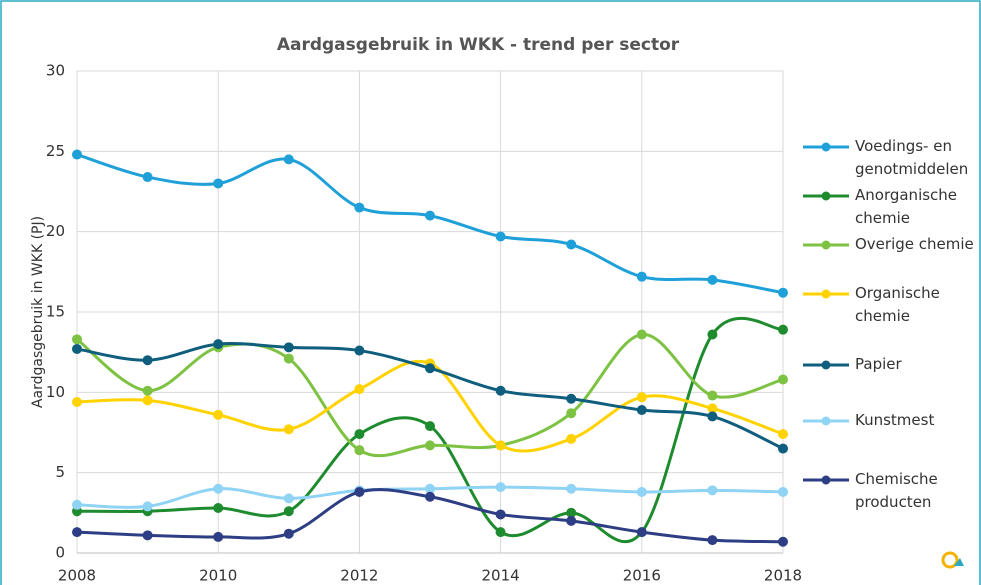 Image resolution: width=981 pixels, height=585 pixels. What do you see at coordinates (501, 576) in the screenshot?
I see `x-tick-label: 2014` at bounding box center [501, 576].